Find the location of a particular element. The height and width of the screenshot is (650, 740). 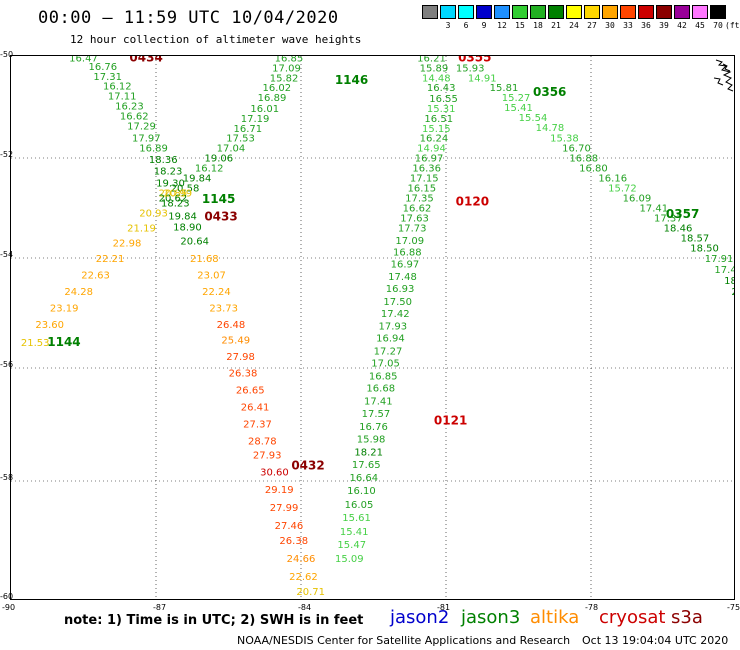

scale-label: 12 is located at coordinates (502, 25).